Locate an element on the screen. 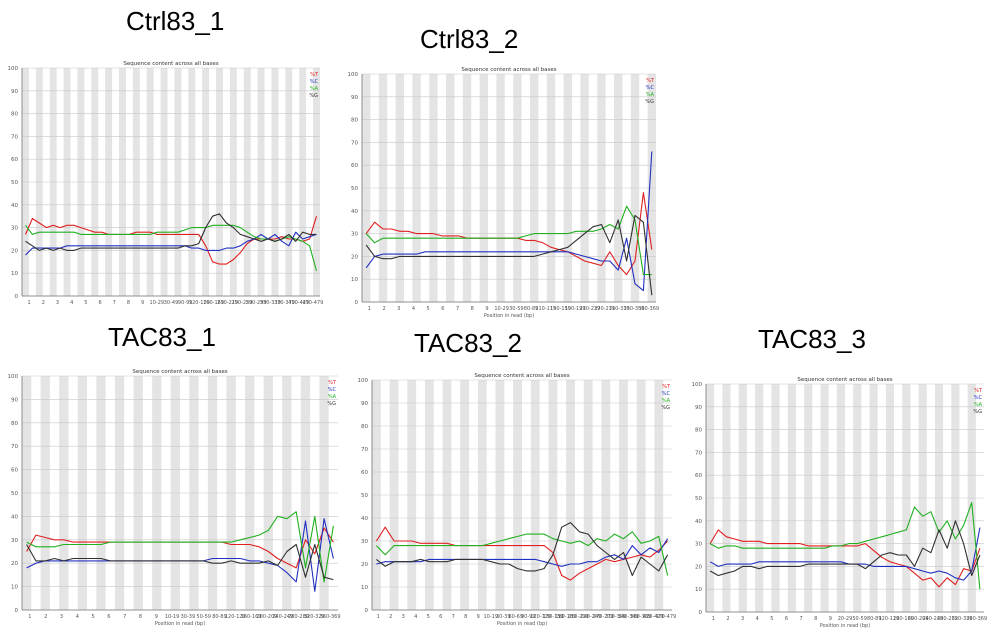  x-tick-label: 120-129 is located at coordinates (888, 619).